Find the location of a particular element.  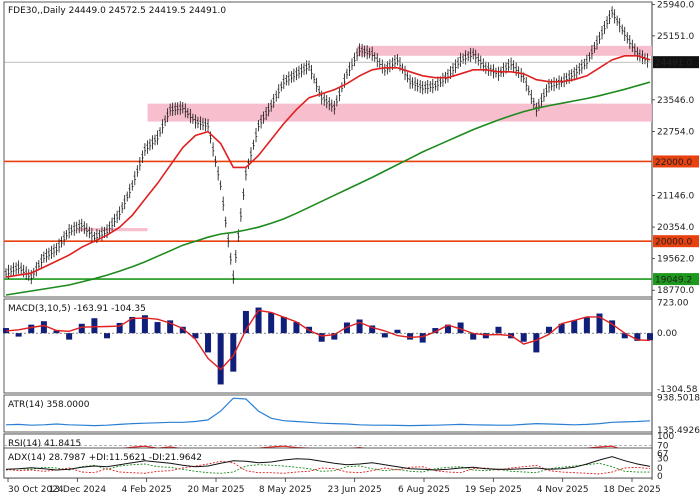

x-tick-label: 18 Dec 2025 is located at coordinates (632, 490).